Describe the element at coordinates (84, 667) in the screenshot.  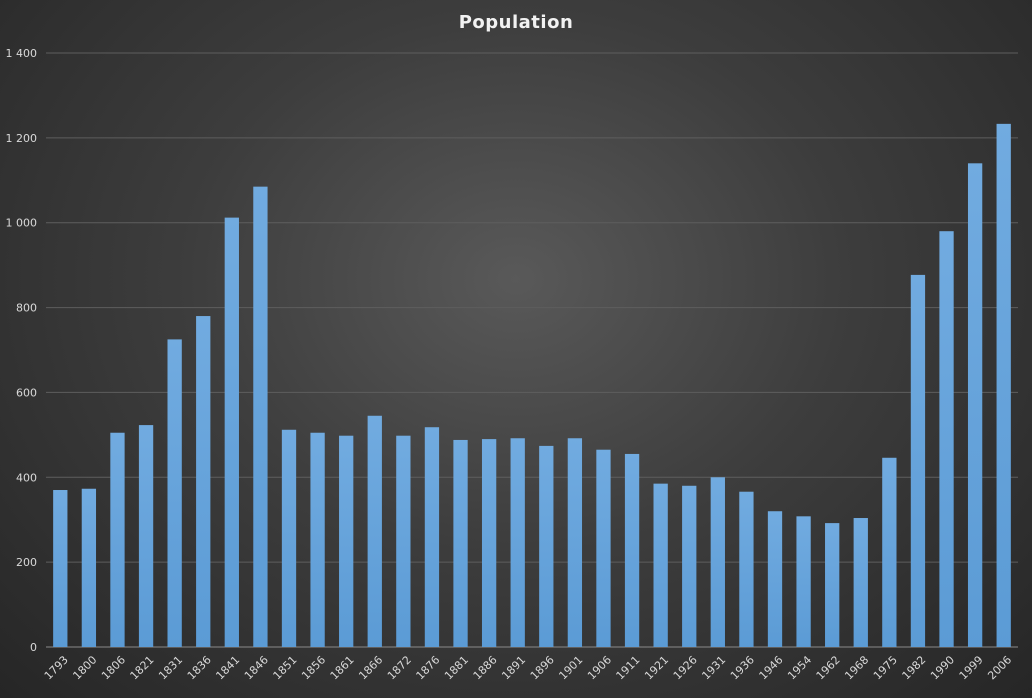
I see `x-tick-label: 1800` at that location.